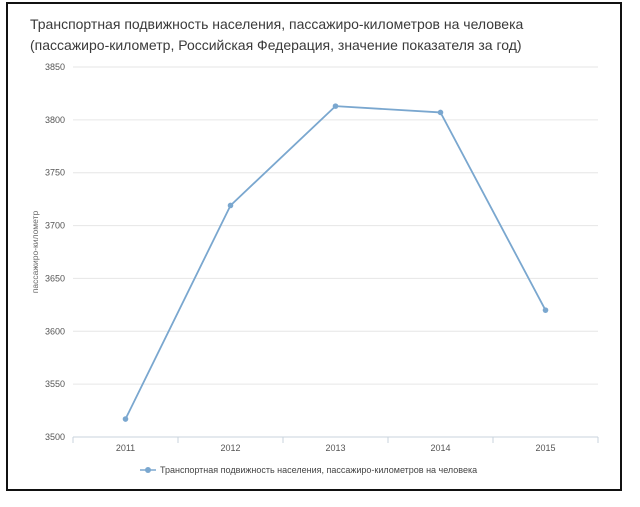  What do you see at coordinates (55, 331) in the screenshot?
I see `y-tick-label: 3600` at bounding box center [55, 331].